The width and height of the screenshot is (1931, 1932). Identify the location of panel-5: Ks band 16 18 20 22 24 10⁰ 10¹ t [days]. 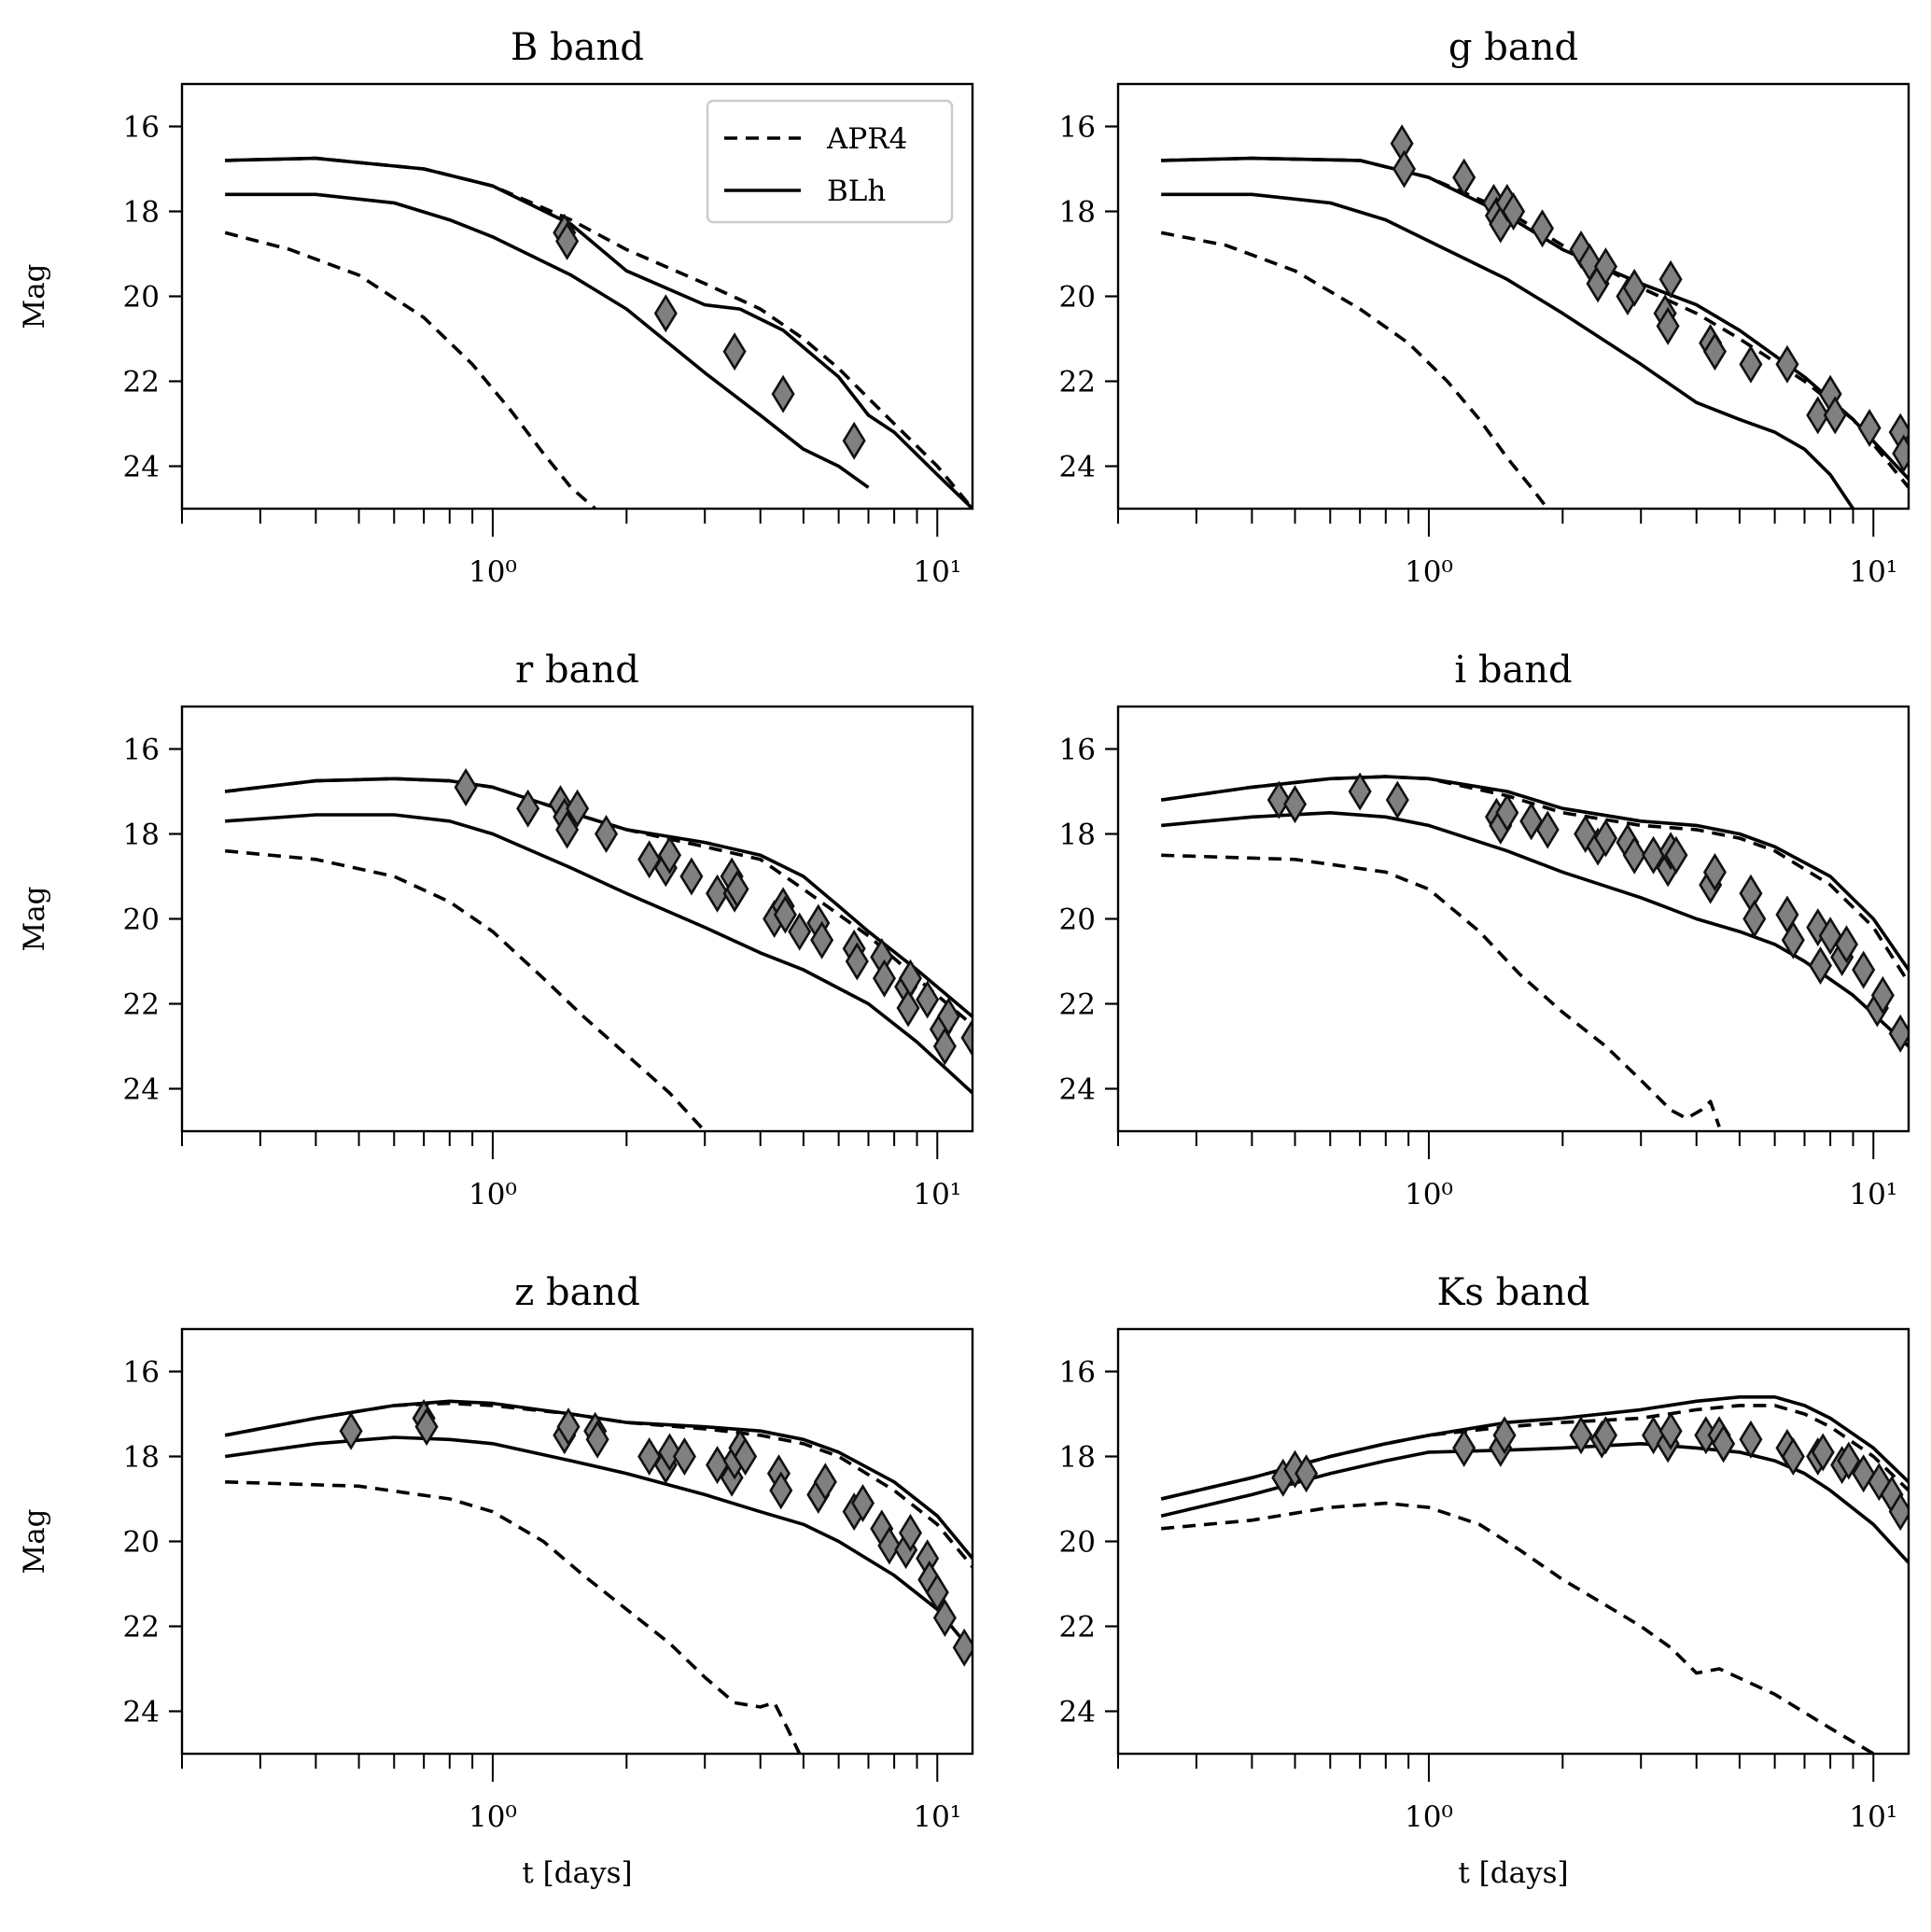
(1485, 1580).